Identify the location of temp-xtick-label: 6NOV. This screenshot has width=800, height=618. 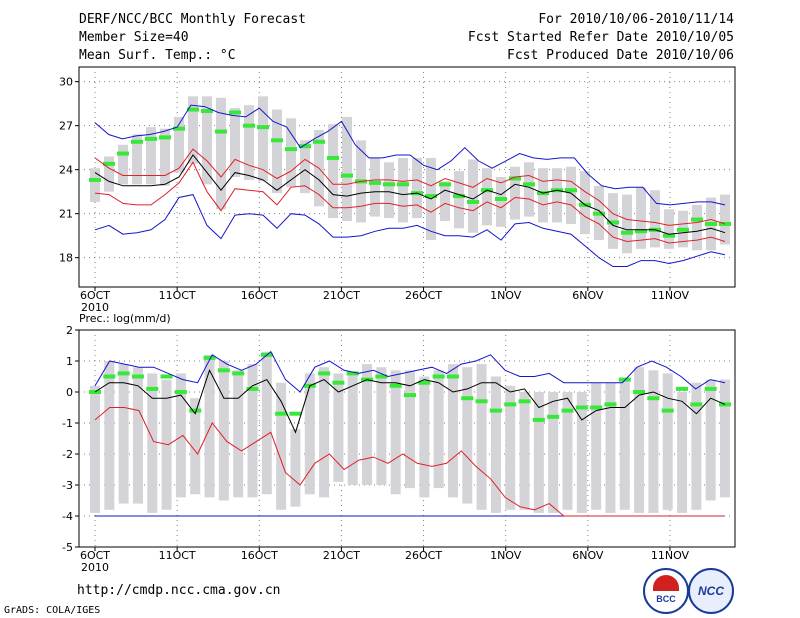
(588, 295).